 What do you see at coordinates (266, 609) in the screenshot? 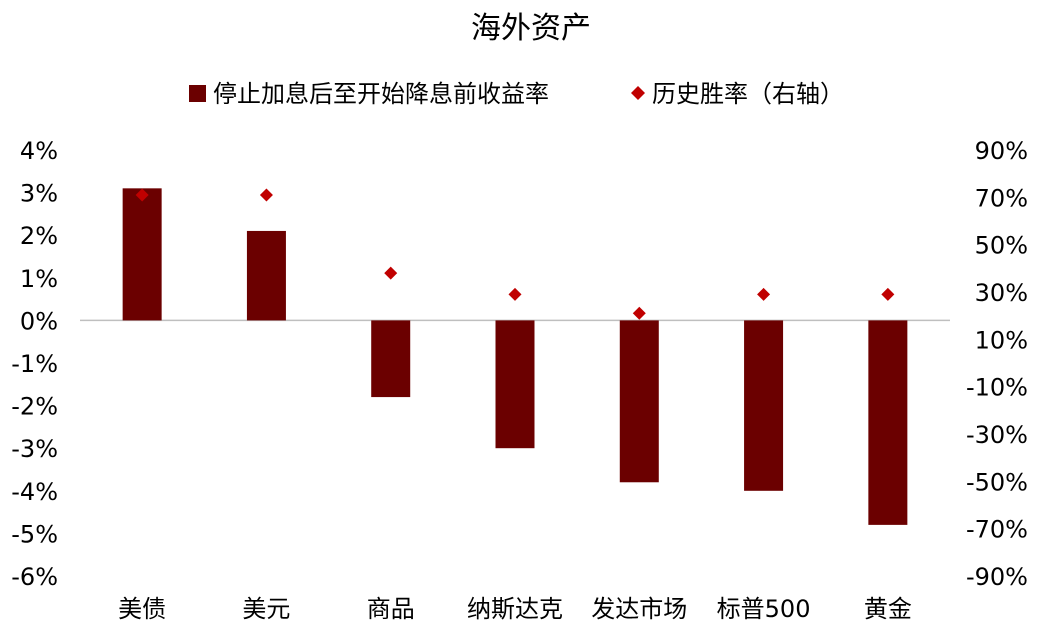
I see `category-label: 美元` at bounding box center [266, 609].